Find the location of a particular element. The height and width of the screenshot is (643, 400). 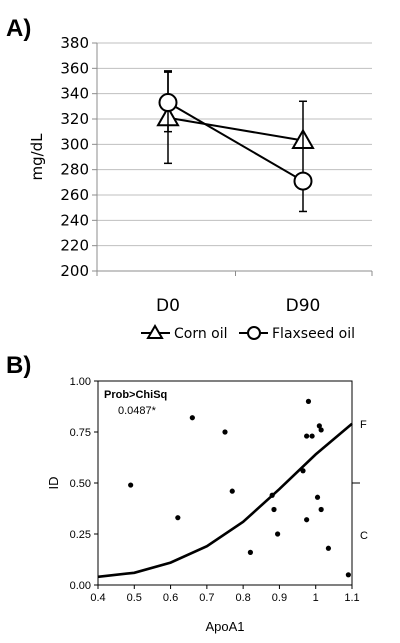

panel-b-x-tick-label: 0.7 is located at coordinates (206, 598).